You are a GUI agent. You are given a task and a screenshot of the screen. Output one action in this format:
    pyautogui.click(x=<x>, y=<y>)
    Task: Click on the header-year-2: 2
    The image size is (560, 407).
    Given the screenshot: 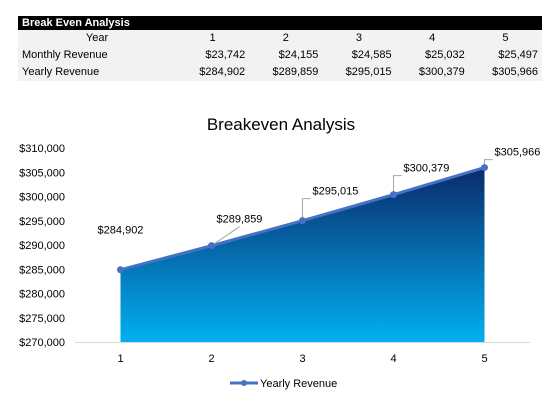 What is the action you would take?
    pyautogui.click(x=286, y=38)
    